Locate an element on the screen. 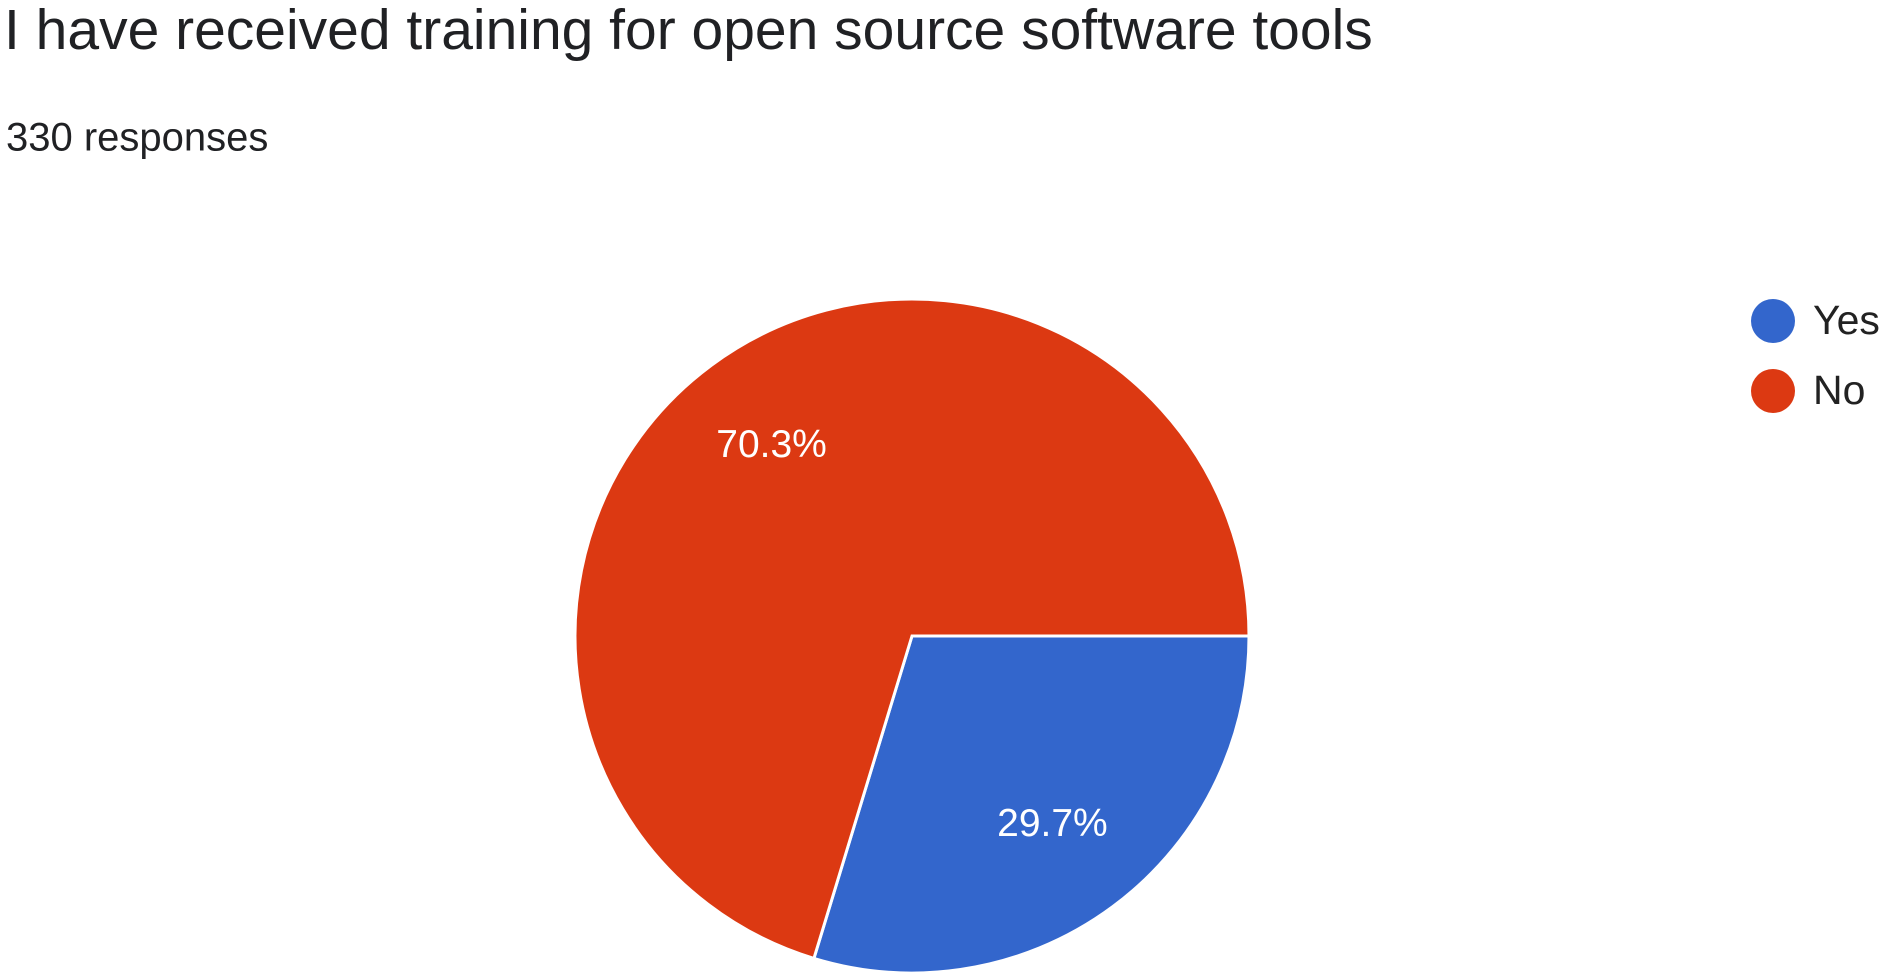 This screenshot has height=977, width=1889. legend-label: Yes is located at coordinates (1846, 320).